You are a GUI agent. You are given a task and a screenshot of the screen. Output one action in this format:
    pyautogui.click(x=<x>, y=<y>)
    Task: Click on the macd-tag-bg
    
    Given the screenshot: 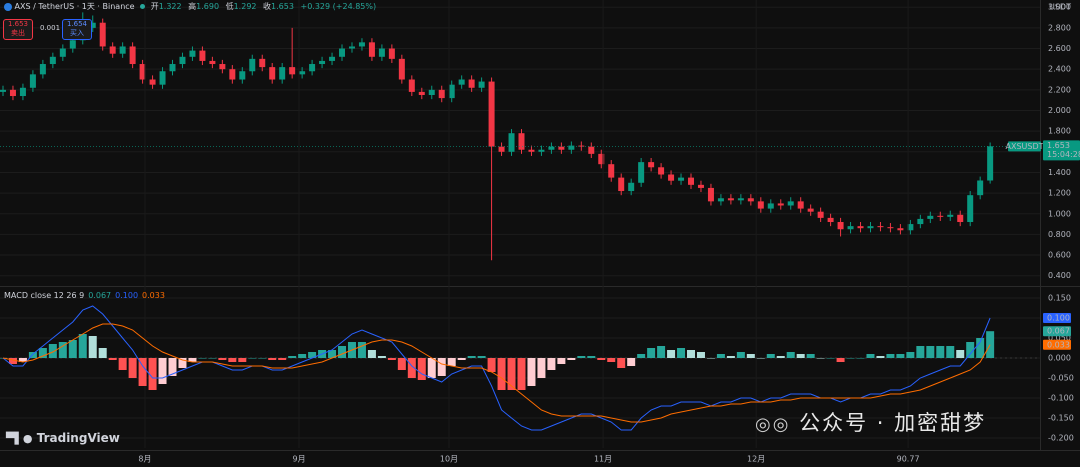 What is the action you would take?
    pyautogui.click(x=1057, y=318)
    